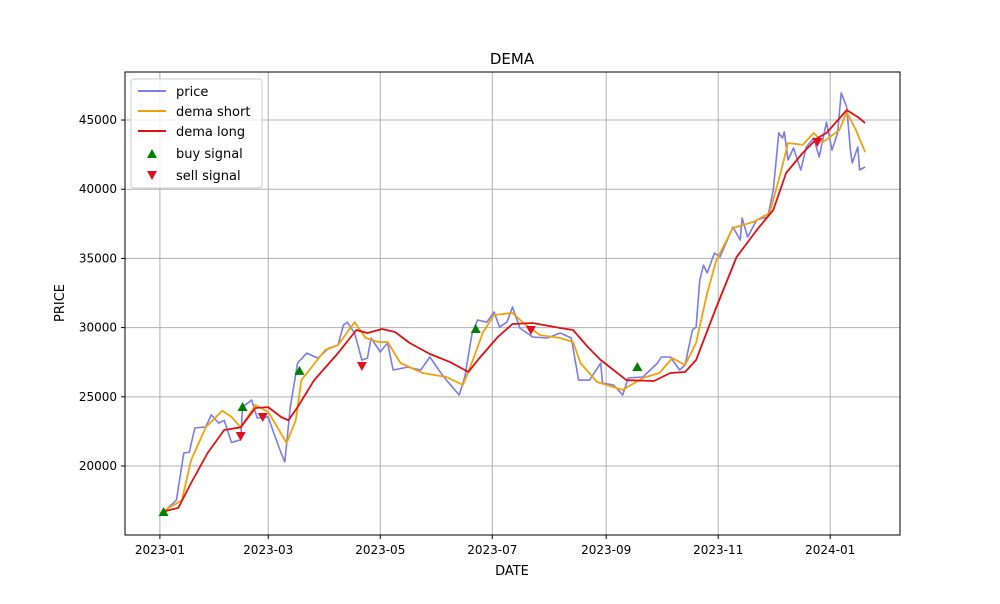  Describe the element at coordinates (98, 189) in the screenshot. I see `y-tick-label: 40000` at that location.